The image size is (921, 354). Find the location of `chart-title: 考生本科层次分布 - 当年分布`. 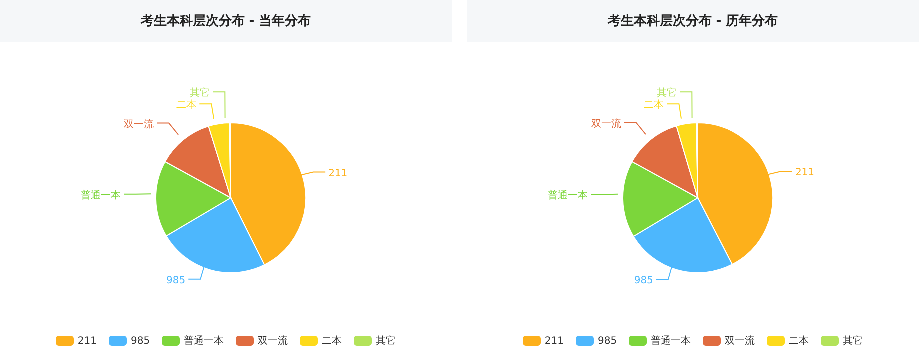

chart-title: 考生本科层次分布 - 当年分布 is located at coordinates (226, 21).